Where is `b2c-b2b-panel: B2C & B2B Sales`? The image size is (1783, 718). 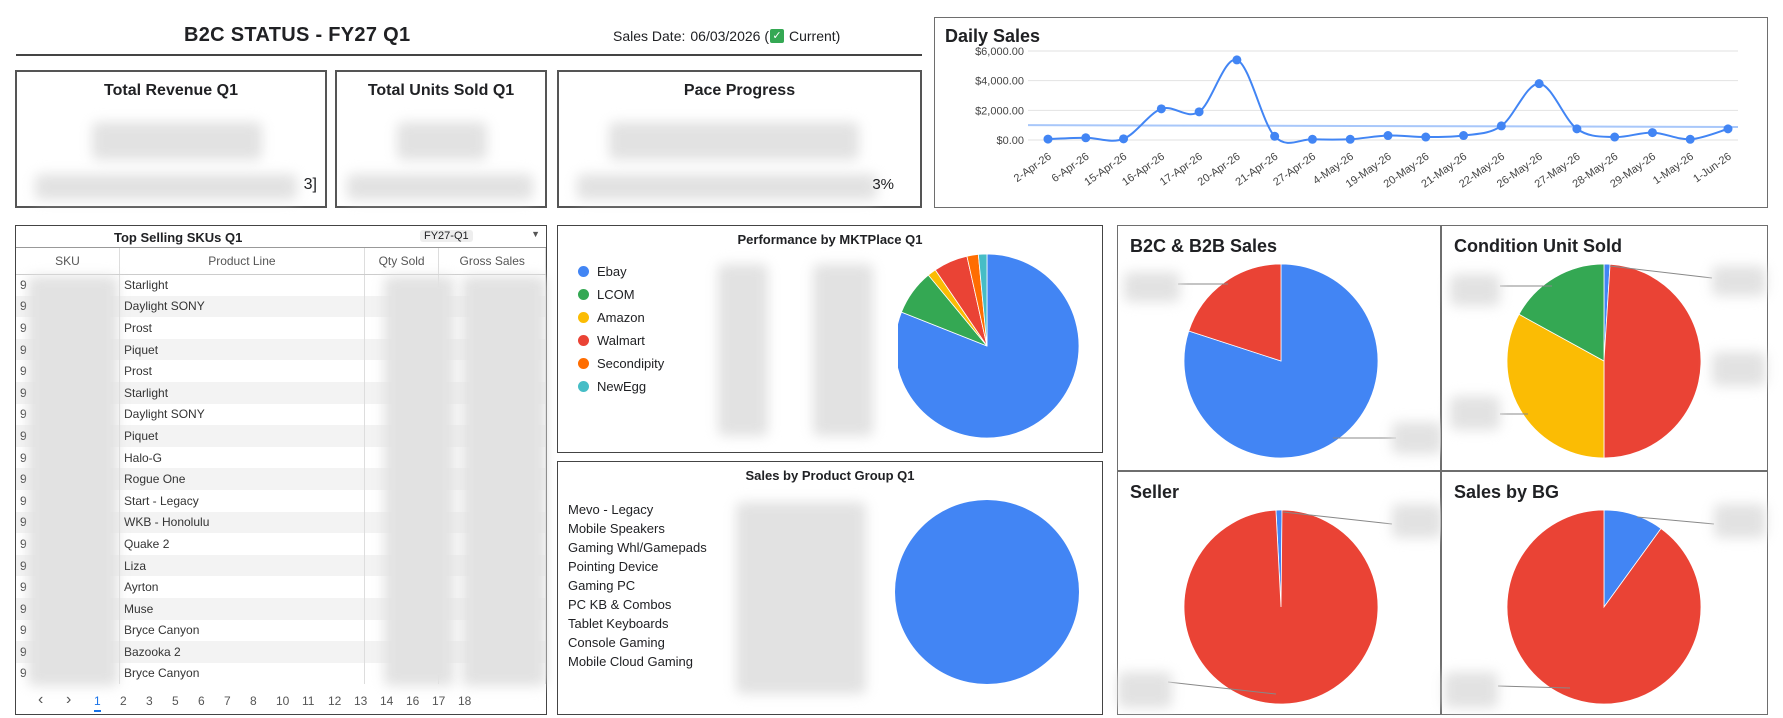 b2c-b2b-panel: B2C & B2B Sales is located at coordinates (1279, 348).